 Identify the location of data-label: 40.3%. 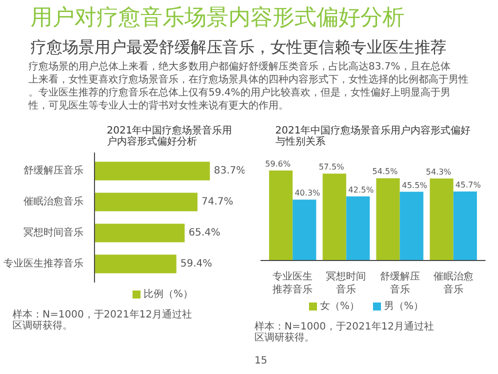
(307, 193).